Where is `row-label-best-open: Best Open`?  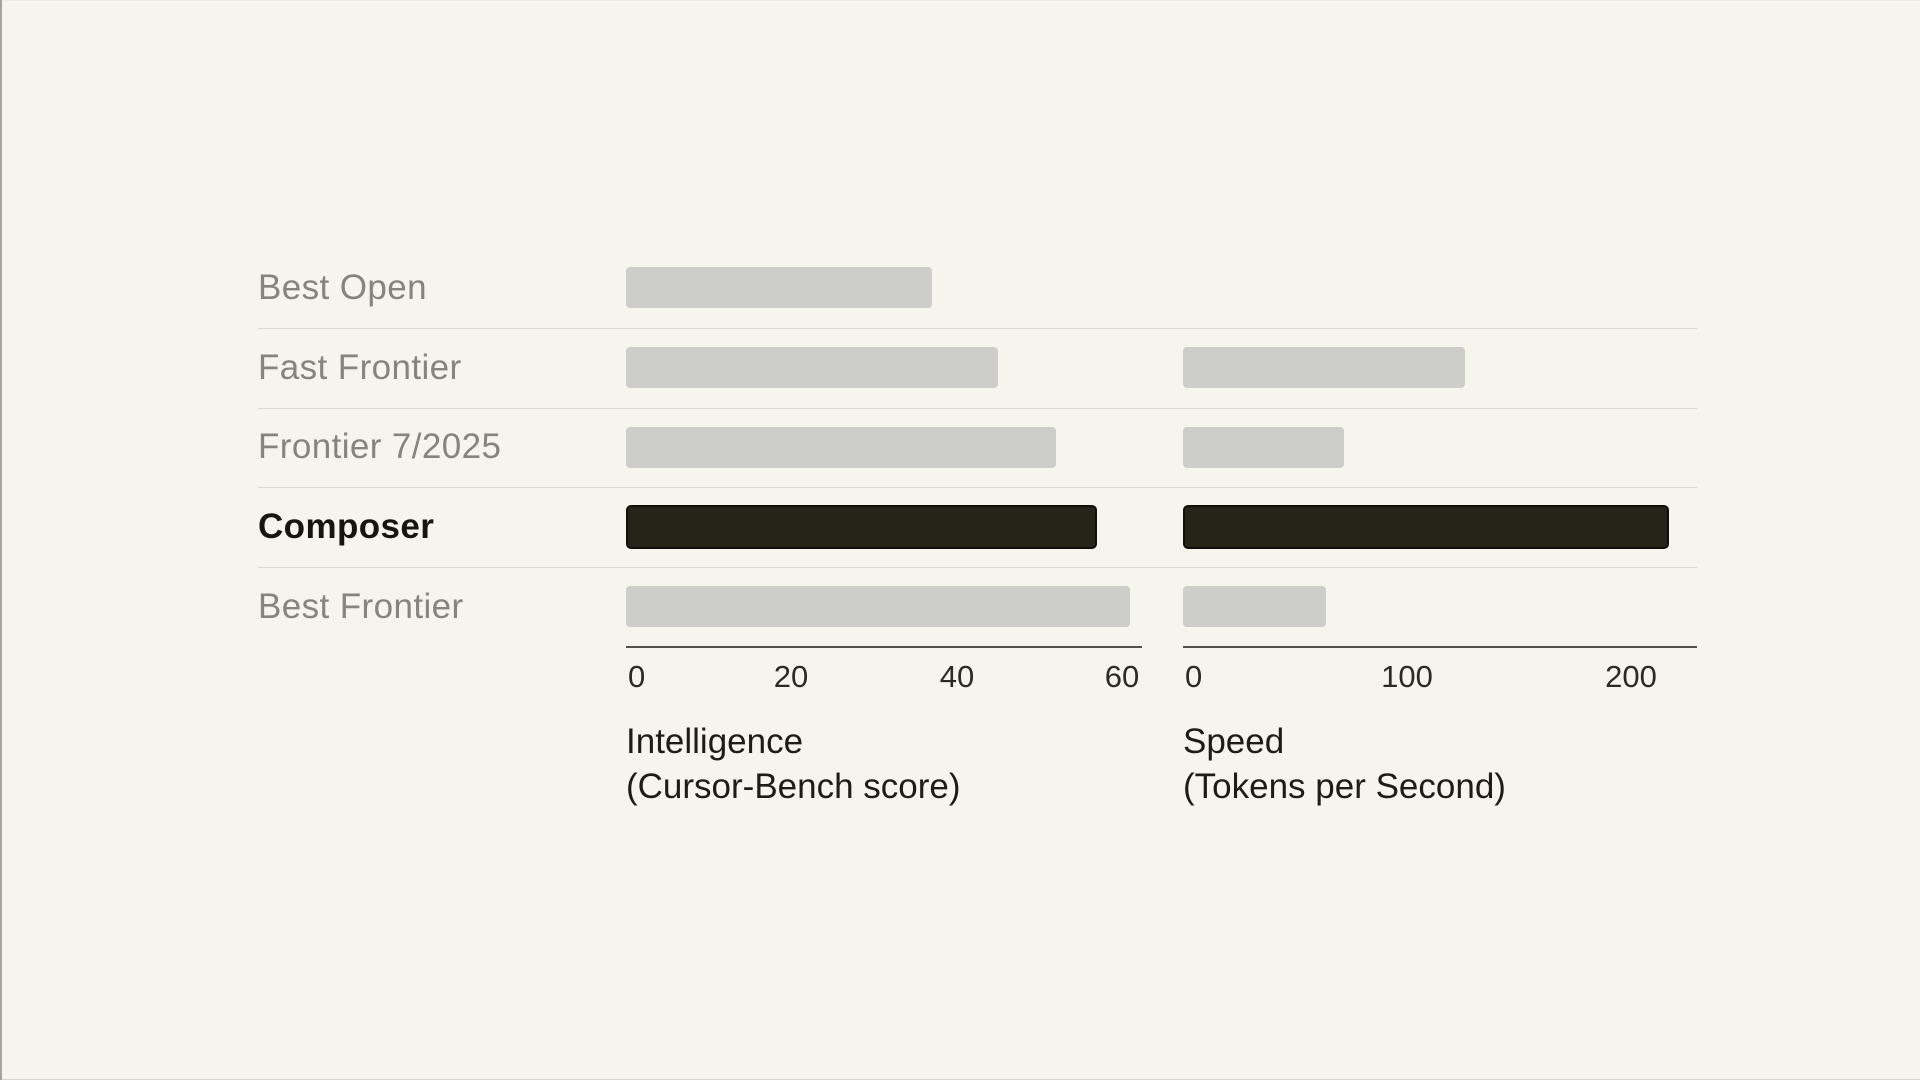
row-label-best-open: Best Open is located at coordinates (342, 287).